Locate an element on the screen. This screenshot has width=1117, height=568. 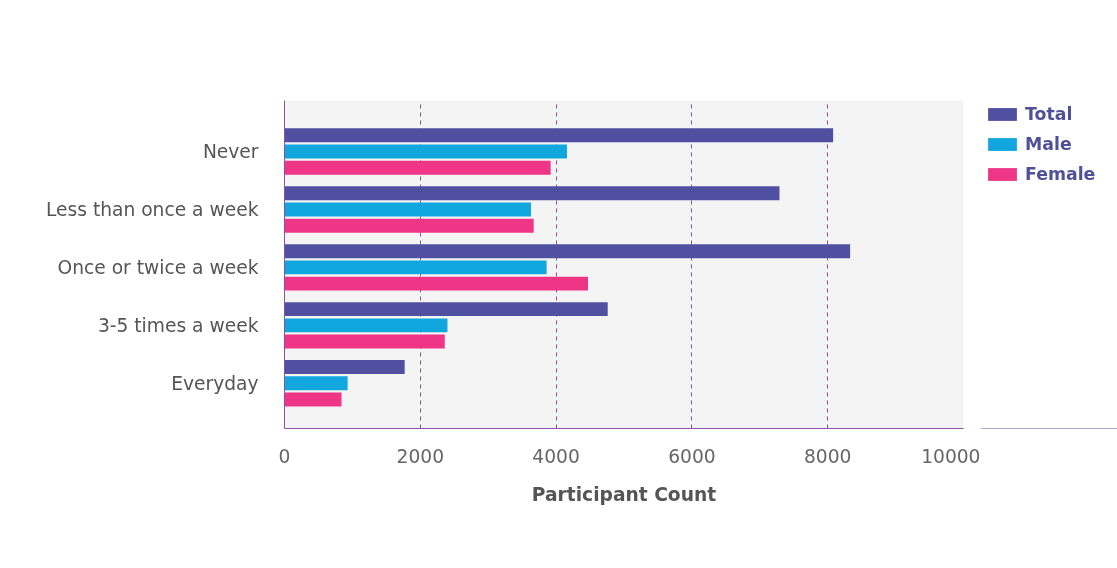
x-tick-label: 4000 is located at coordinates (556, 456).